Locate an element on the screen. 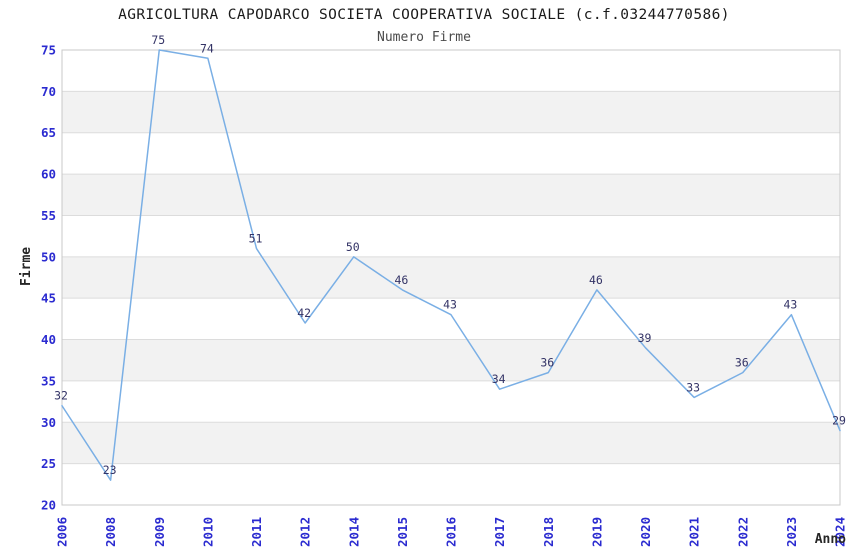 This screenshot has height=550, width=850. data-point-label: 74 is located at coordinates (207, 48).